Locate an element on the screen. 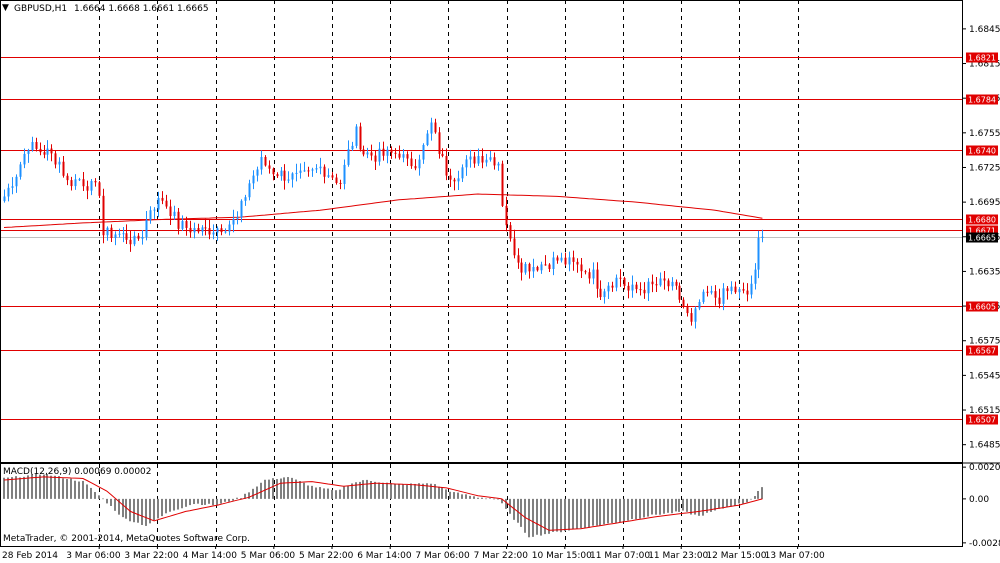 This screenshot has height=563, width=1000. time-tick-label: 28 Feb 2014 is located at coordinates (30, 556).